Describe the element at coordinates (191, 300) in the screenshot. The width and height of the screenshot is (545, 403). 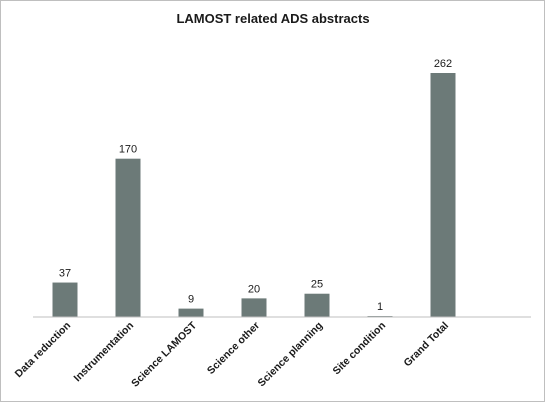
I see `data-label-2: 9` at that location.